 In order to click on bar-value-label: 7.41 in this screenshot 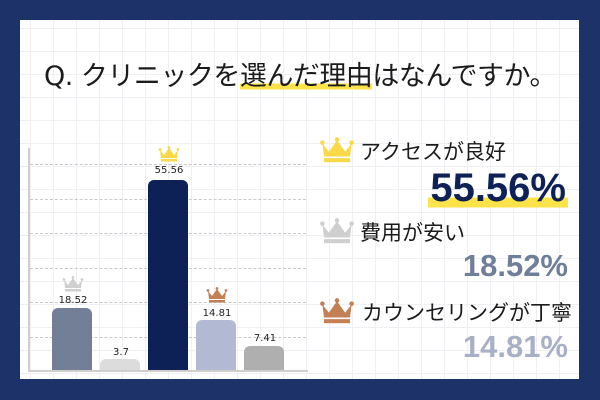, I will do `click(265, 338)`.